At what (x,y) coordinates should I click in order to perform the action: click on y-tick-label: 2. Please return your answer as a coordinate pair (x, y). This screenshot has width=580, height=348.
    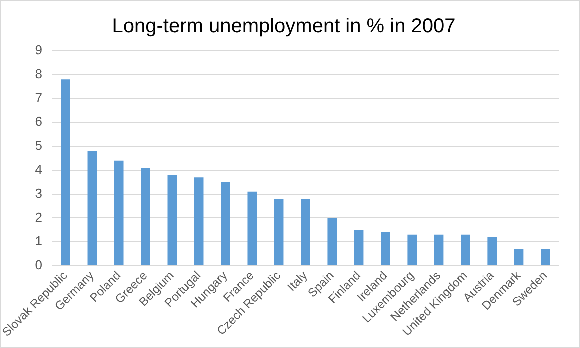
    Looking at the image, I should click on (38, 217).